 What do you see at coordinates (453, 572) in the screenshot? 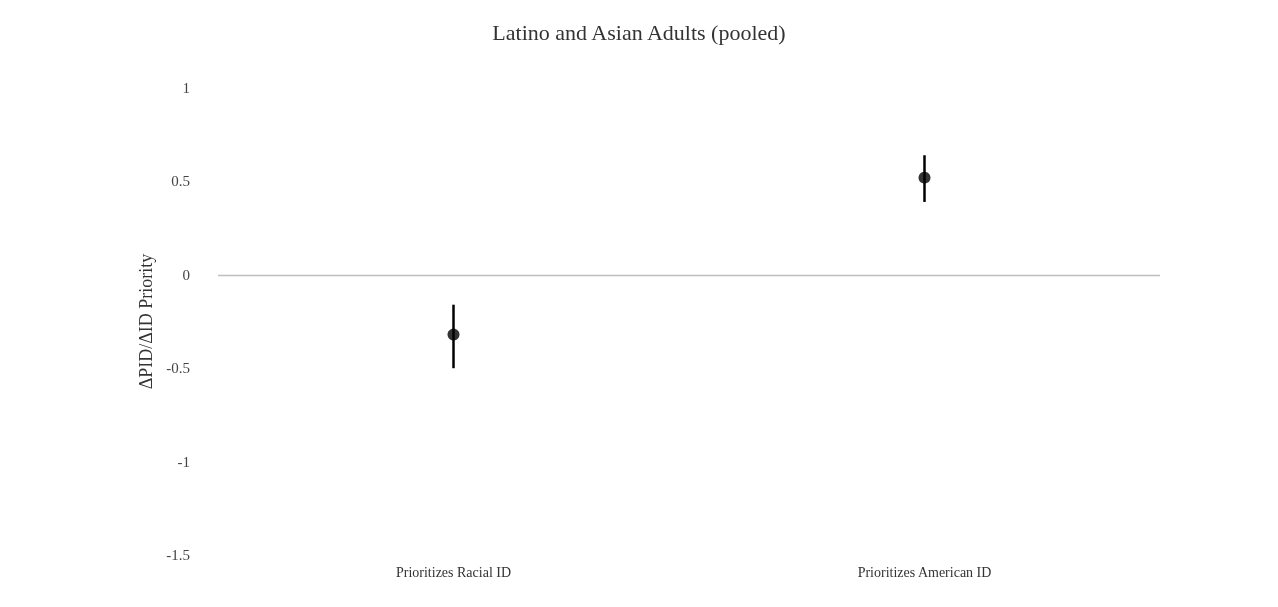
I see `x-tick-label: Prioritizes Racial ID` at bounding box center [453, 572].